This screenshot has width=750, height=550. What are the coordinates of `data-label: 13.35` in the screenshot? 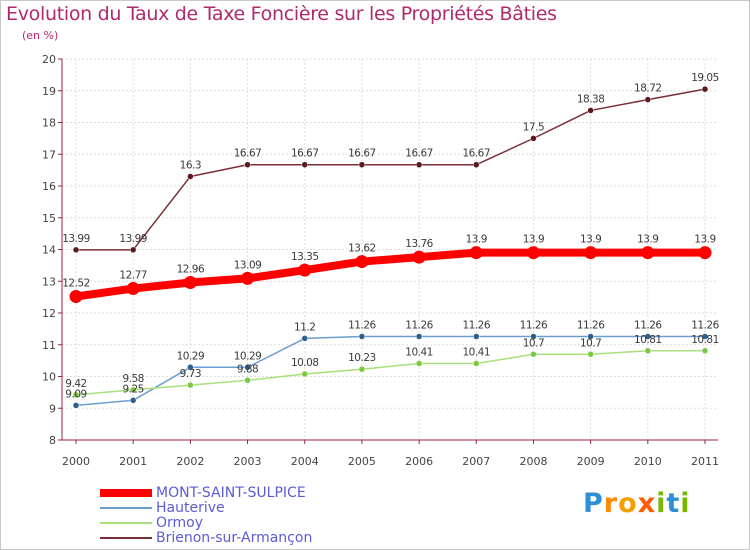 It's located at (305, 257).